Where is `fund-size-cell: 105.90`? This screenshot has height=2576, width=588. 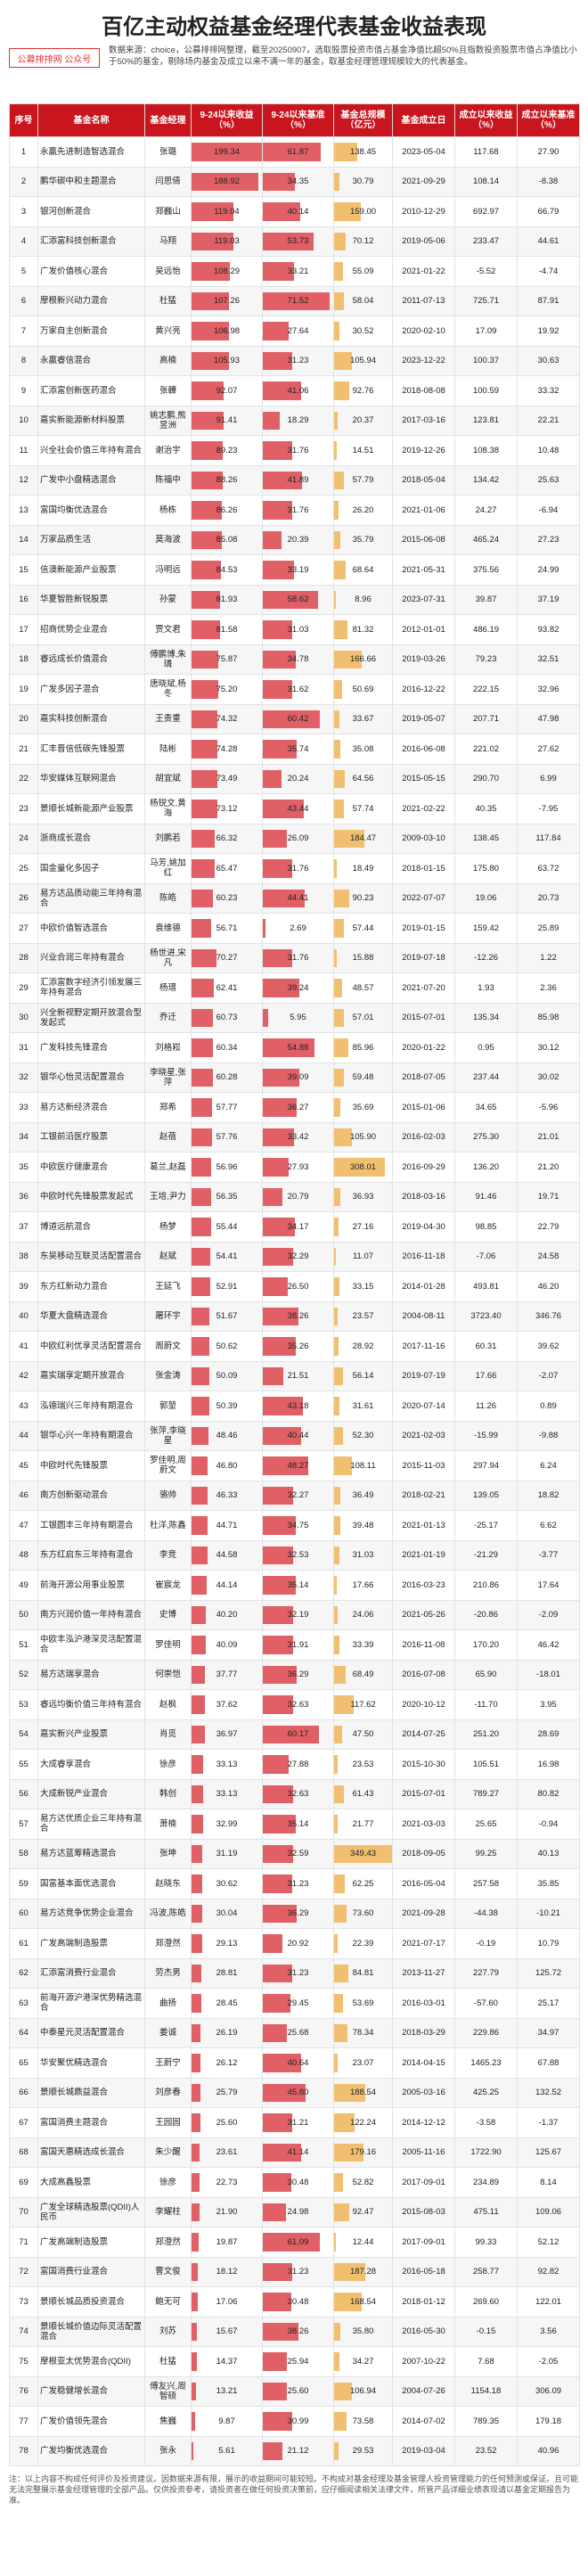 fund-size-cell: 105.90 is located at coordinates (363, 1137).